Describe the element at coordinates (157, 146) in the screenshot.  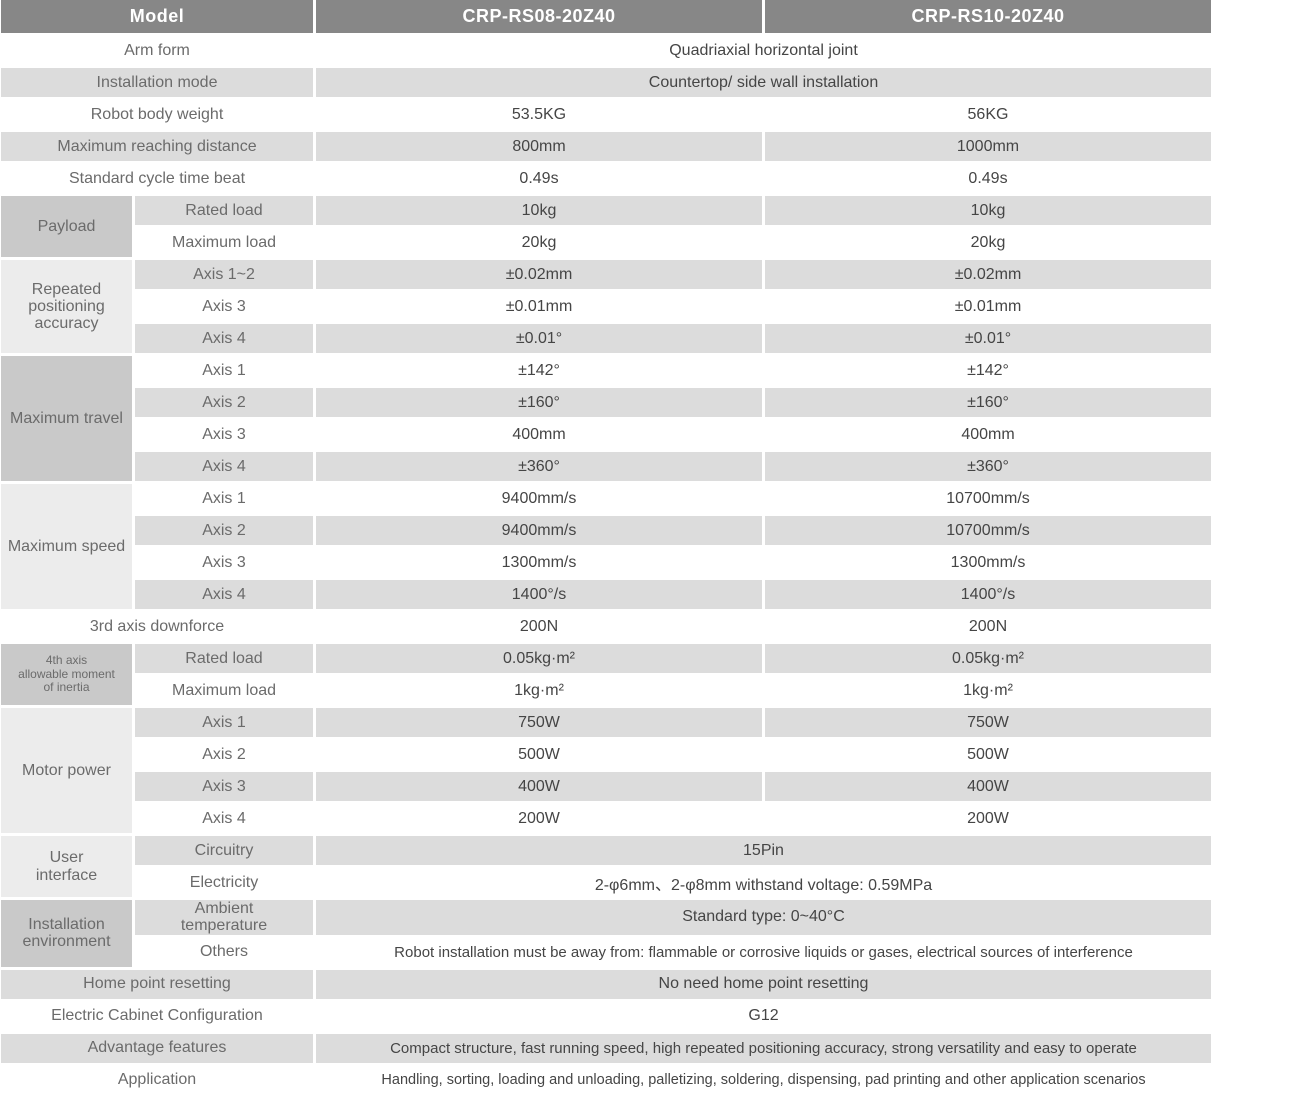
I see `row-label-cell: Maximum reaching distance` at that location.